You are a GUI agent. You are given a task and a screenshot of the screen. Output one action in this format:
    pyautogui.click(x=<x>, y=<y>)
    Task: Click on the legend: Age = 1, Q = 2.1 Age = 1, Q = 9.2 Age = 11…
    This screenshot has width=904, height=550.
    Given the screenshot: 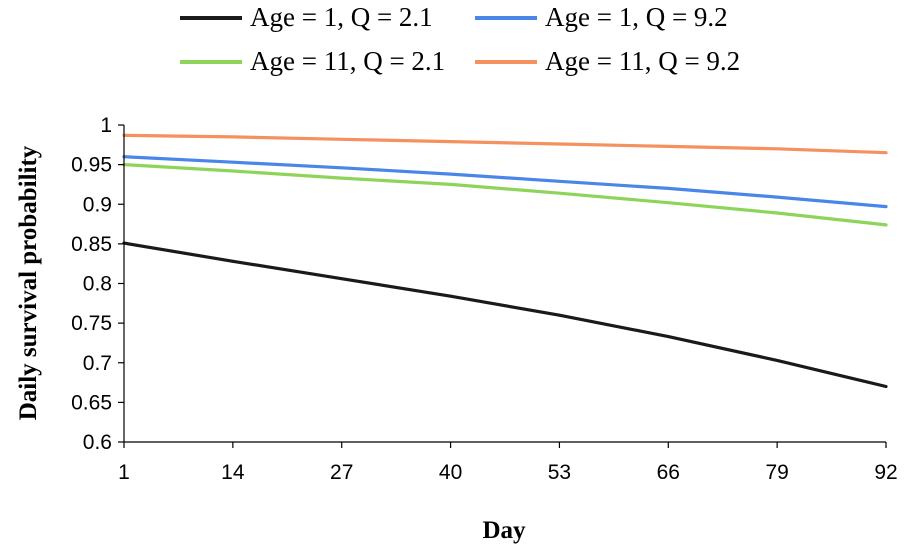 What is the action you would take?
    pyautogui.click(x=460, y=39)
    